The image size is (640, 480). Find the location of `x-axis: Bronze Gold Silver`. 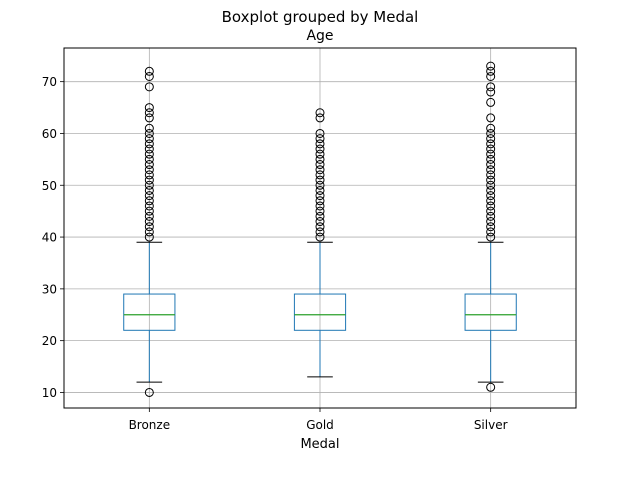

x-axis: Bronze Gold Silver is located at coordinates (318, 420).